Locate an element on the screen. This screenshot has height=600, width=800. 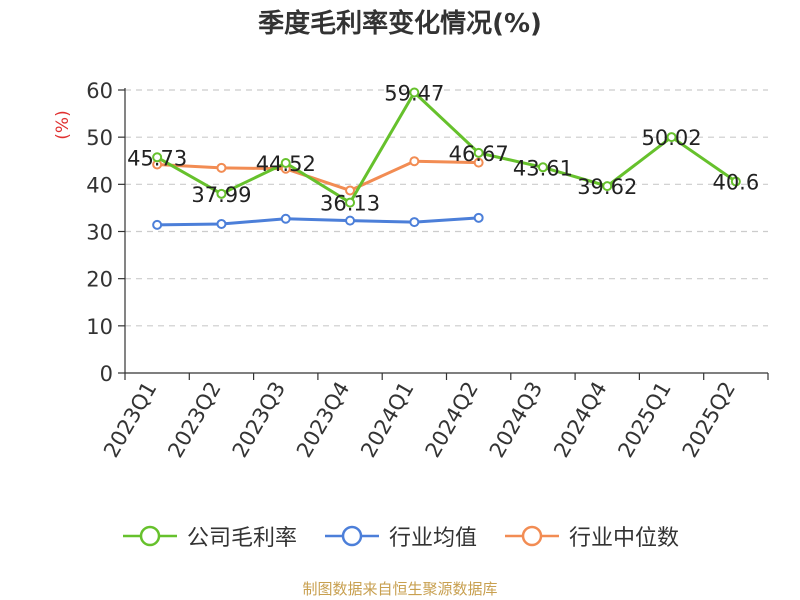
y-tick-label: 20 is located at coordinates (99, 280).